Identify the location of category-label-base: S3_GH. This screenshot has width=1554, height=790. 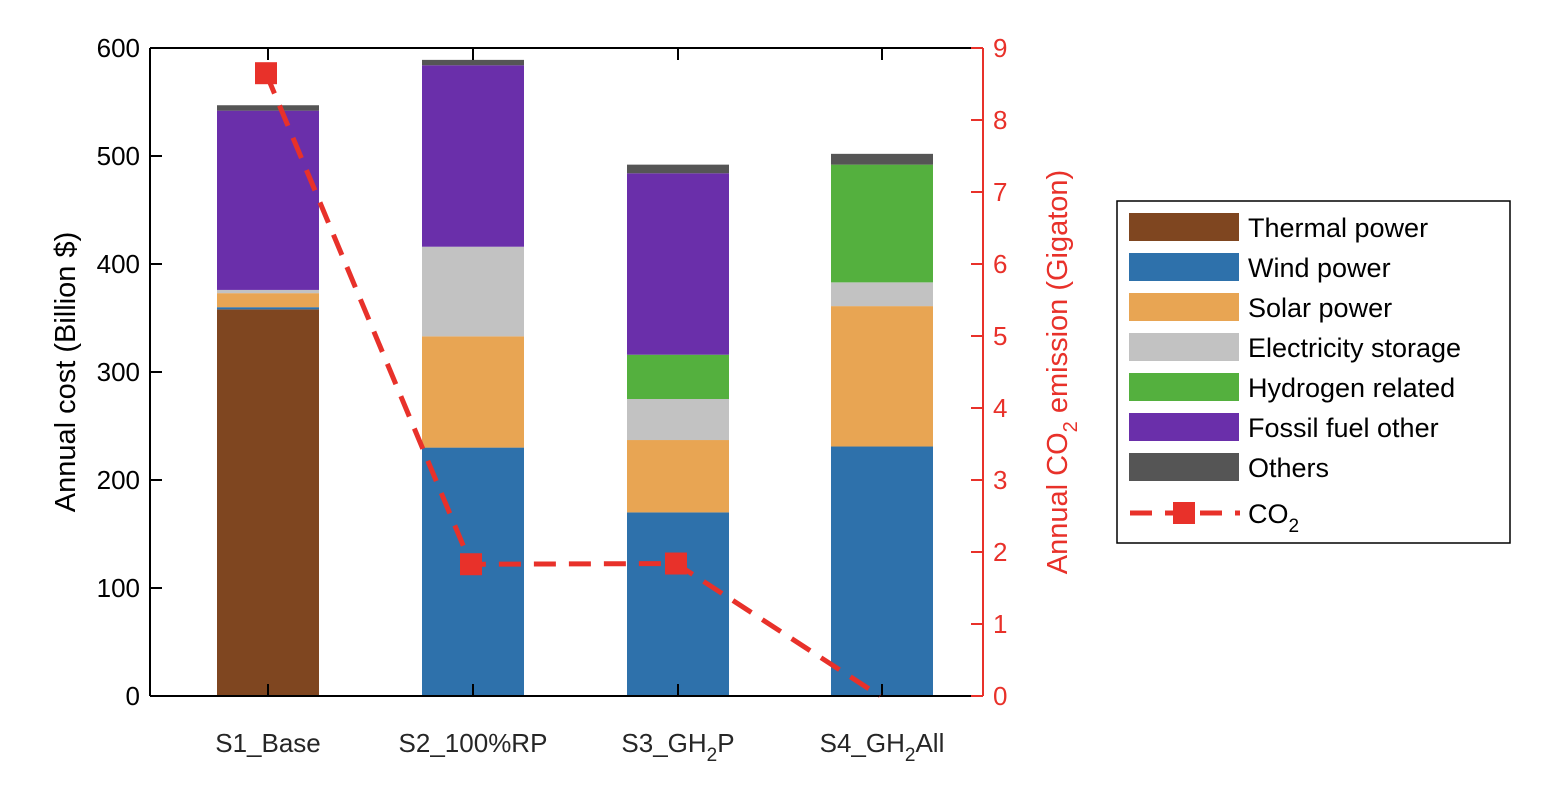
(663, 743).